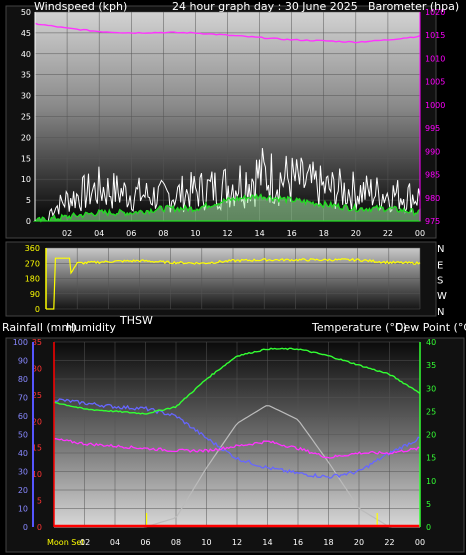  What do you see at coordinates (292, 233) in the screenshot?
I see `panel1-x-tick-label: 16` at bounding box center [292, 233].